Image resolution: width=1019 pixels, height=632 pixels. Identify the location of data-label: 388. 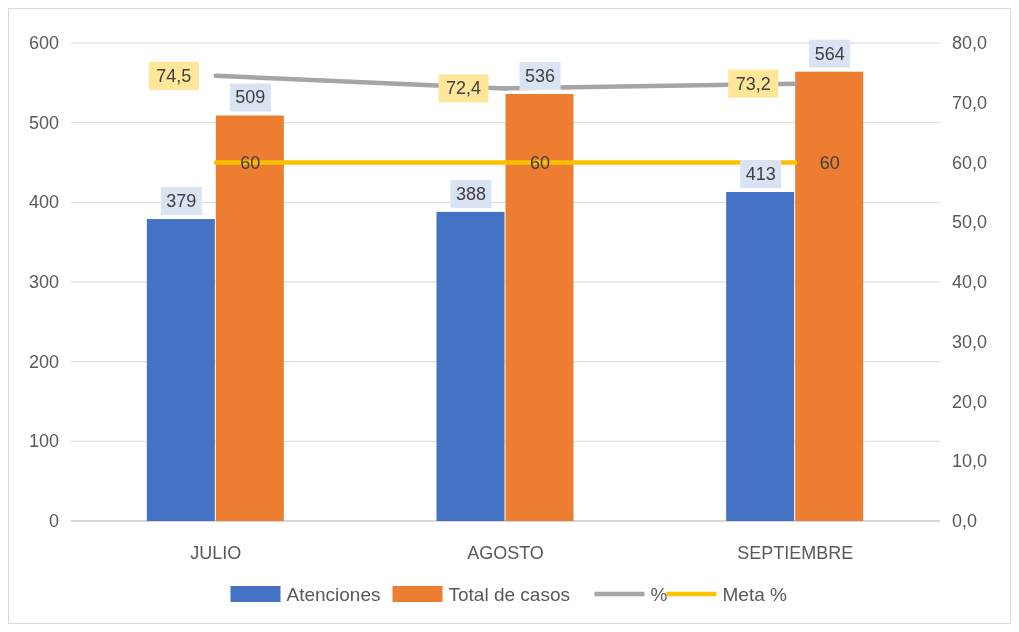
(471, 193).